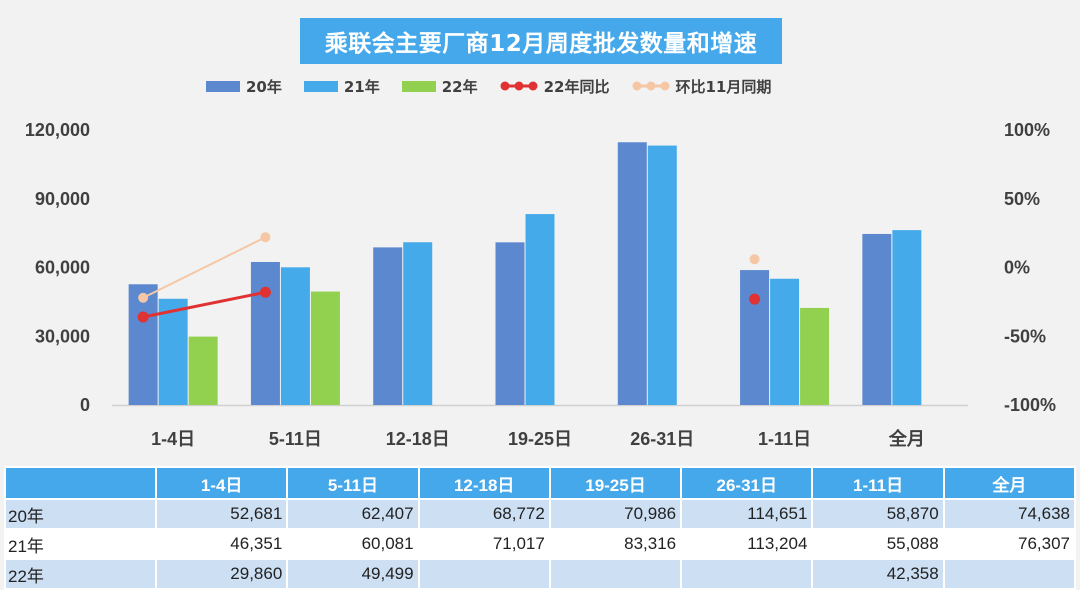  Describe the element at coordinates (221, 514) in the screenshot. I see `table-cell: 52,681` at that location.